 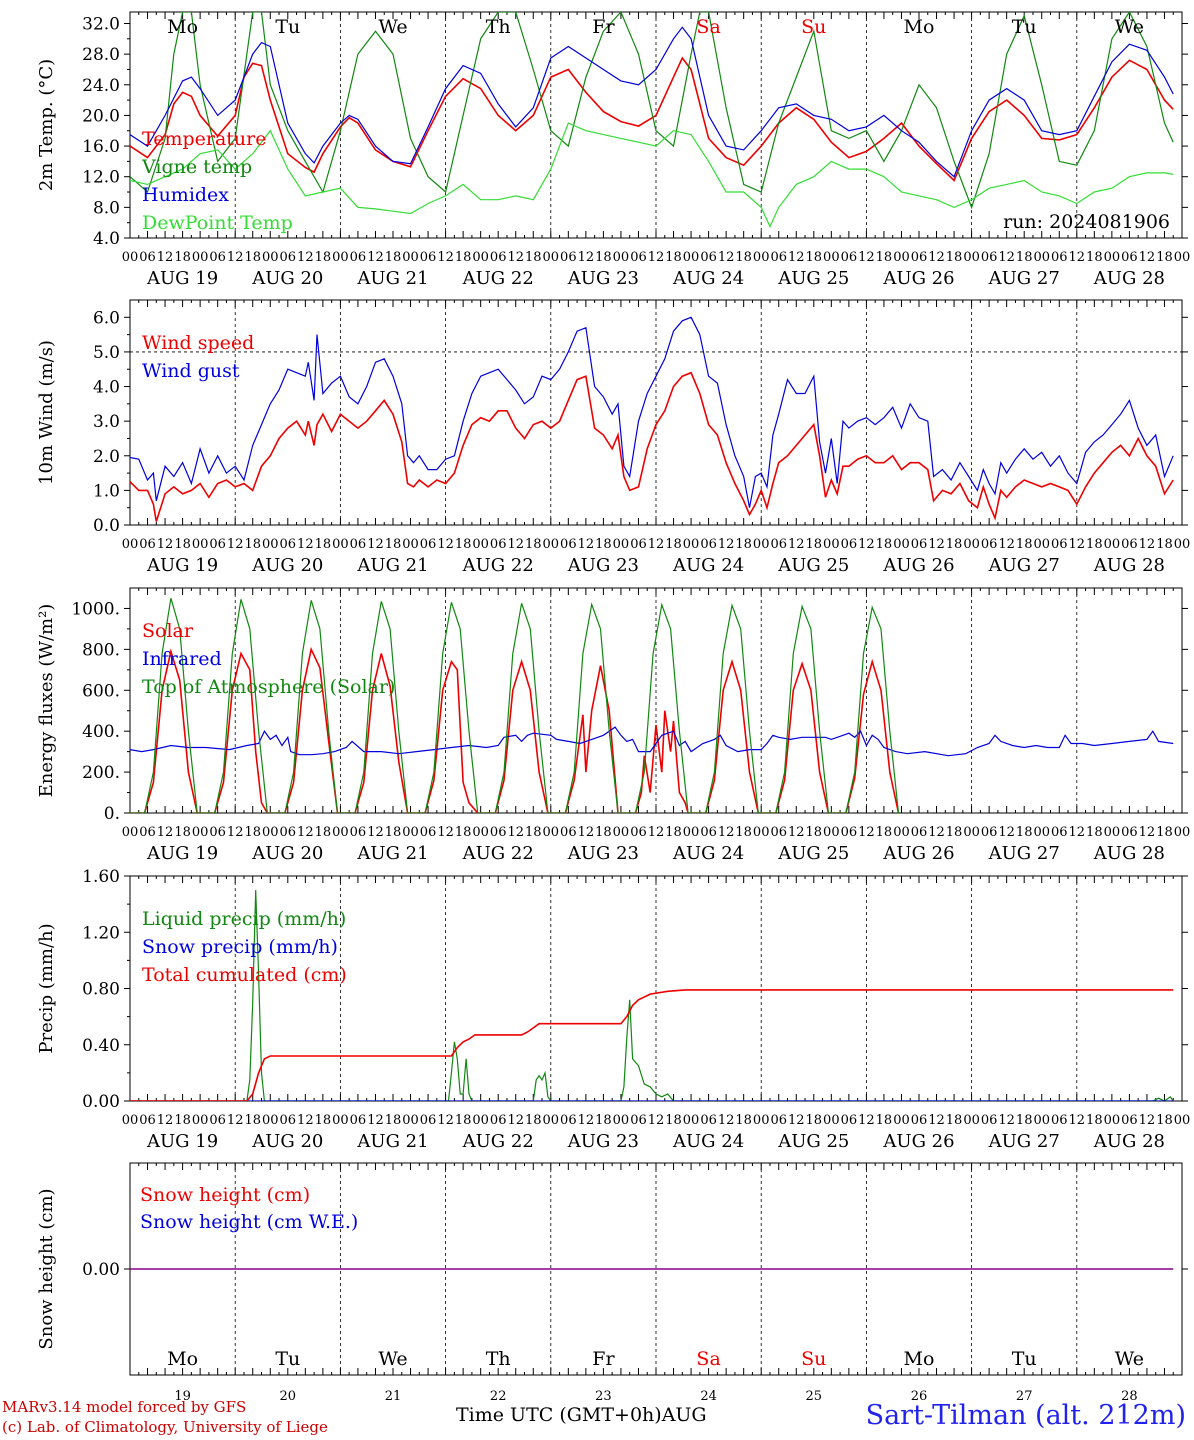 What do you see at coordinates (204, 139) in the screenshot?
I see `legend-label: Temperature` at bounding box center [204, 139].